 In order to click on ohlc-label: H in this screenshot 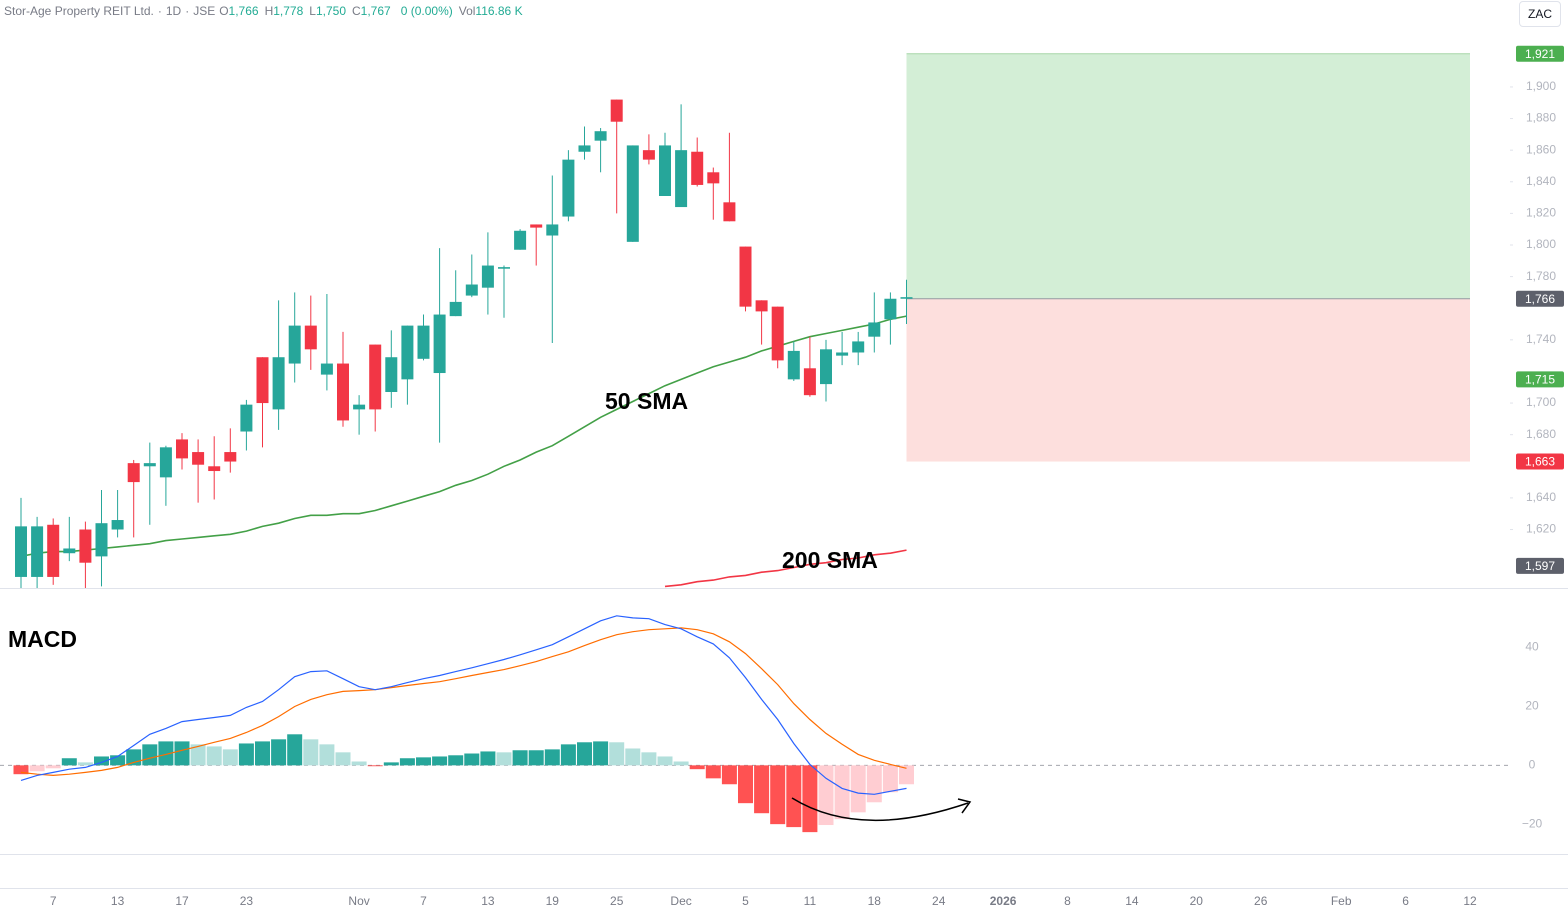, I will do `click(269, 11)`.